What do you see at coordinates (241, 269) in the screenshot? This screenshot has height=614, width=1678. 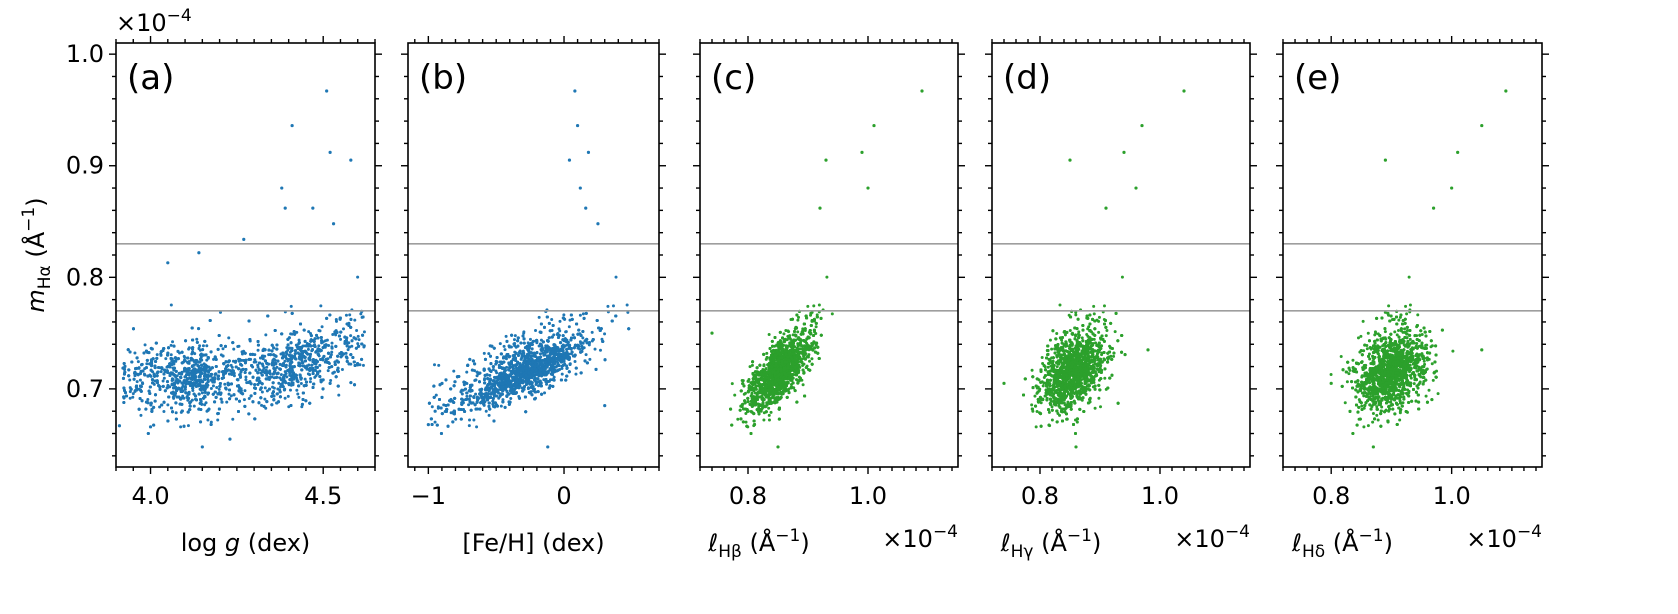 I see `scatter-points` at bounding box center [241, 269].